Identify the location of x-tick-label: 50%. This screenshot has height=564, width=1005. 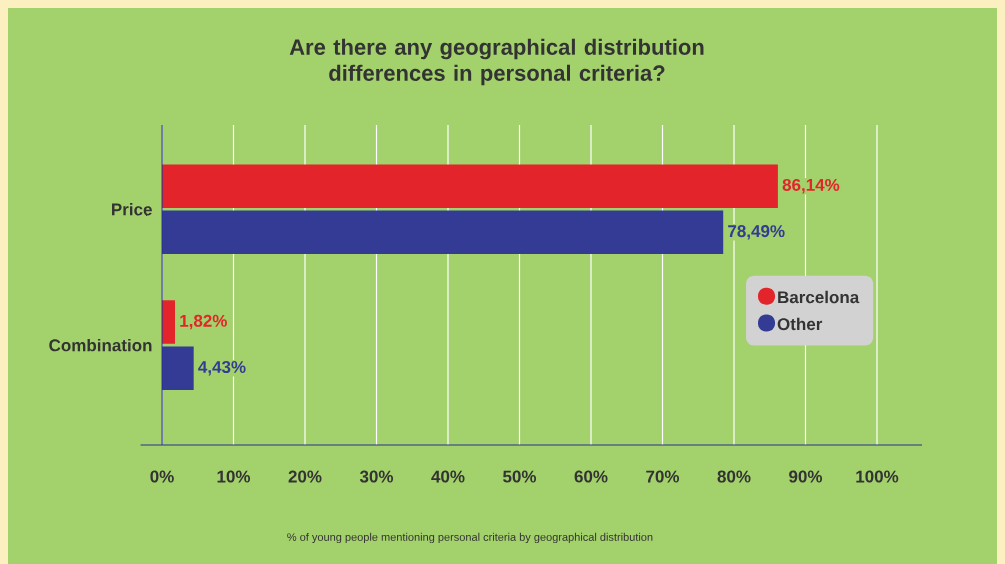
(520, 476).